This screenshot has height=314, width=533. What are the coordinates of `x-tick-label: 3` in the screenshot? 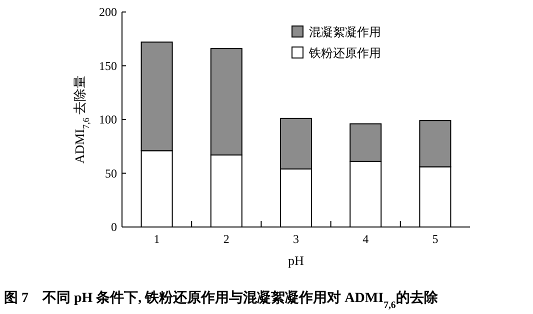 It's located at (296, 239).